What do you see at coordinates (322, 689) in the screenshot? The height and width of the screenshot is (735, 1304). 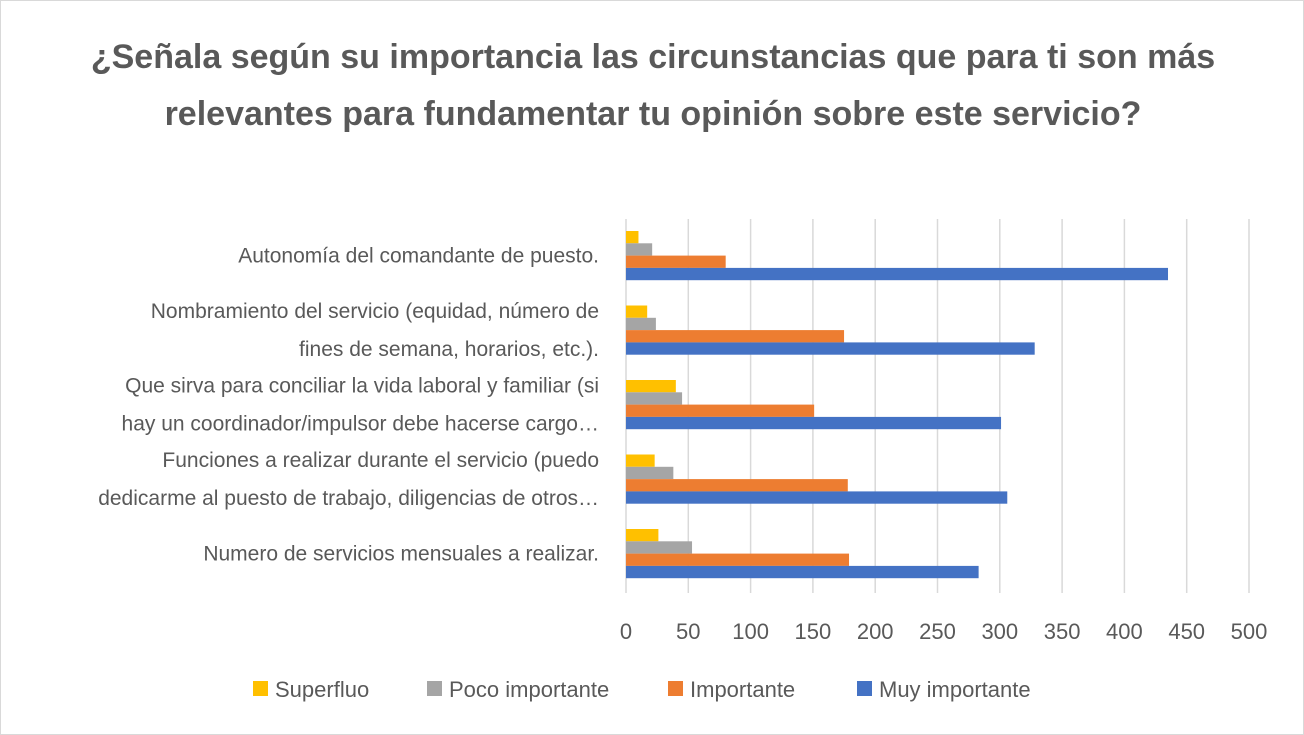 I see `legend-label: Superfluo` at bounding box center [322, 689].